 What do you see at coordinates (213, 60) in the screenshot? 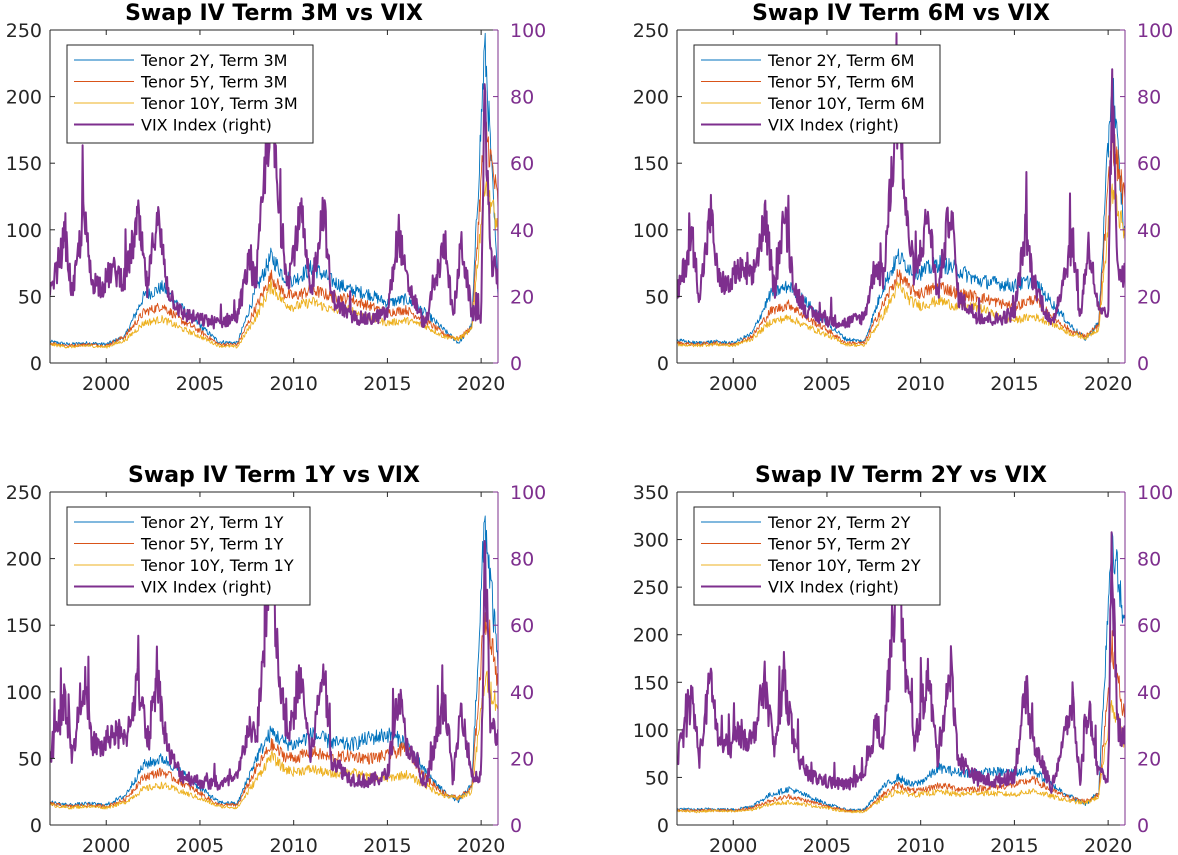
I see `legend-label: Tenor 2Y, Term 3M` at bounding box center [213, 60].